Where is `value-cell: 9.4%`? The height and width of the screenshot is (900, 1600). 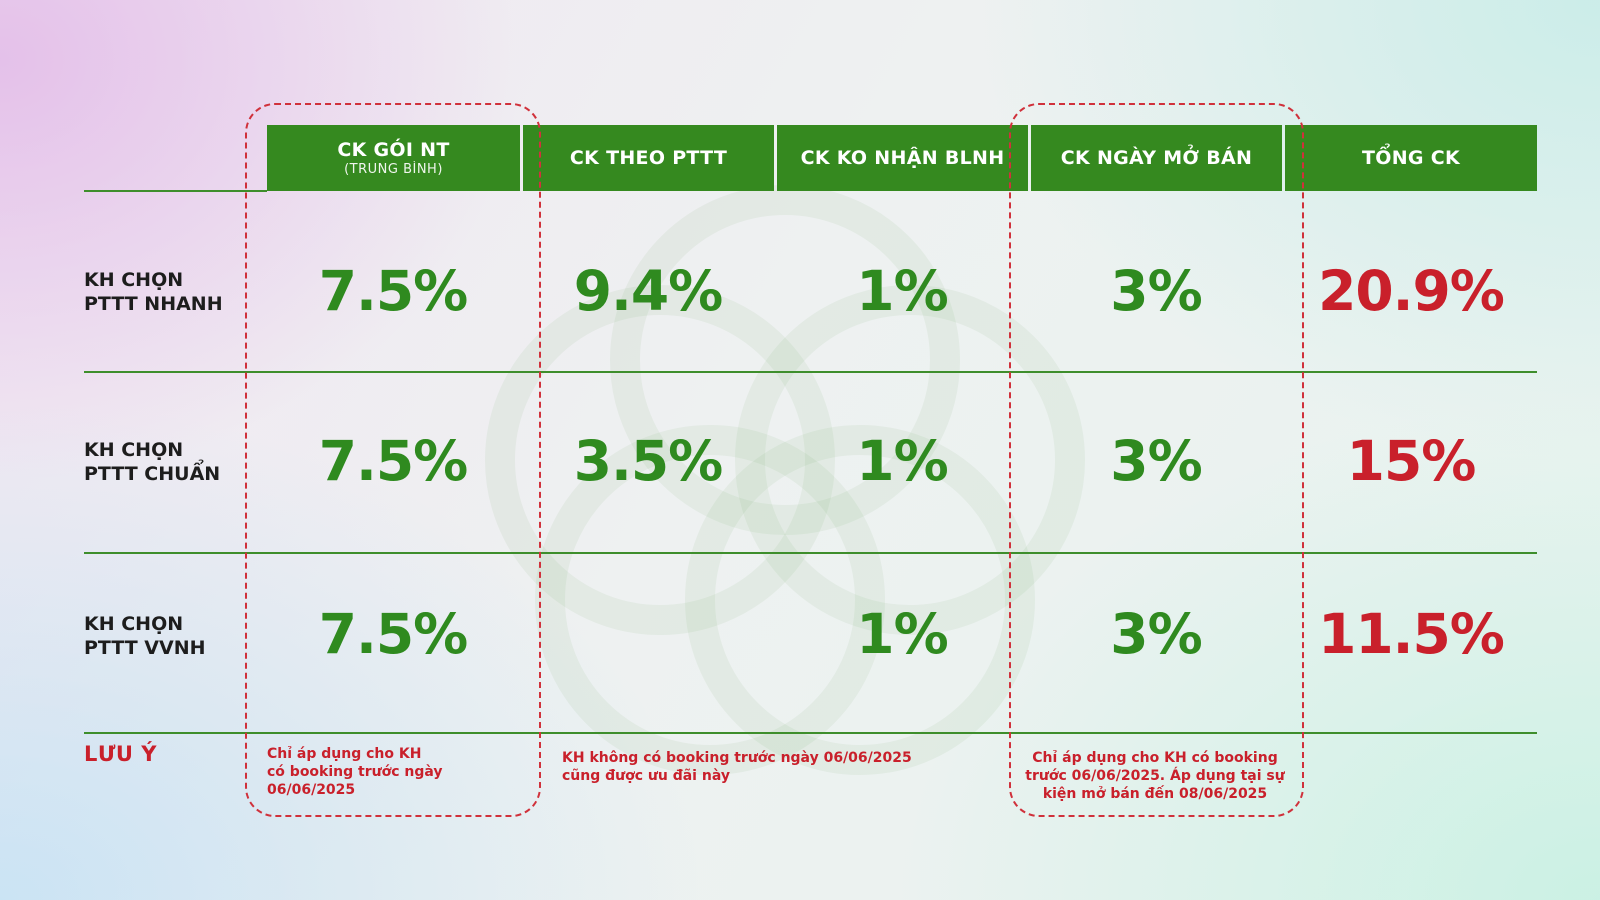
value-cell: 9.4% is located at coordinates (648, 291).